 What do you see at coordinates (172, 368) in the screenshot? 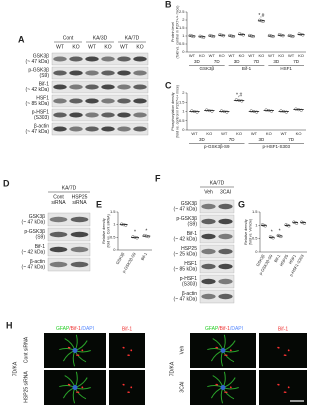
I see `condition-label: 7D/KA` at bounding box center [172, 368].